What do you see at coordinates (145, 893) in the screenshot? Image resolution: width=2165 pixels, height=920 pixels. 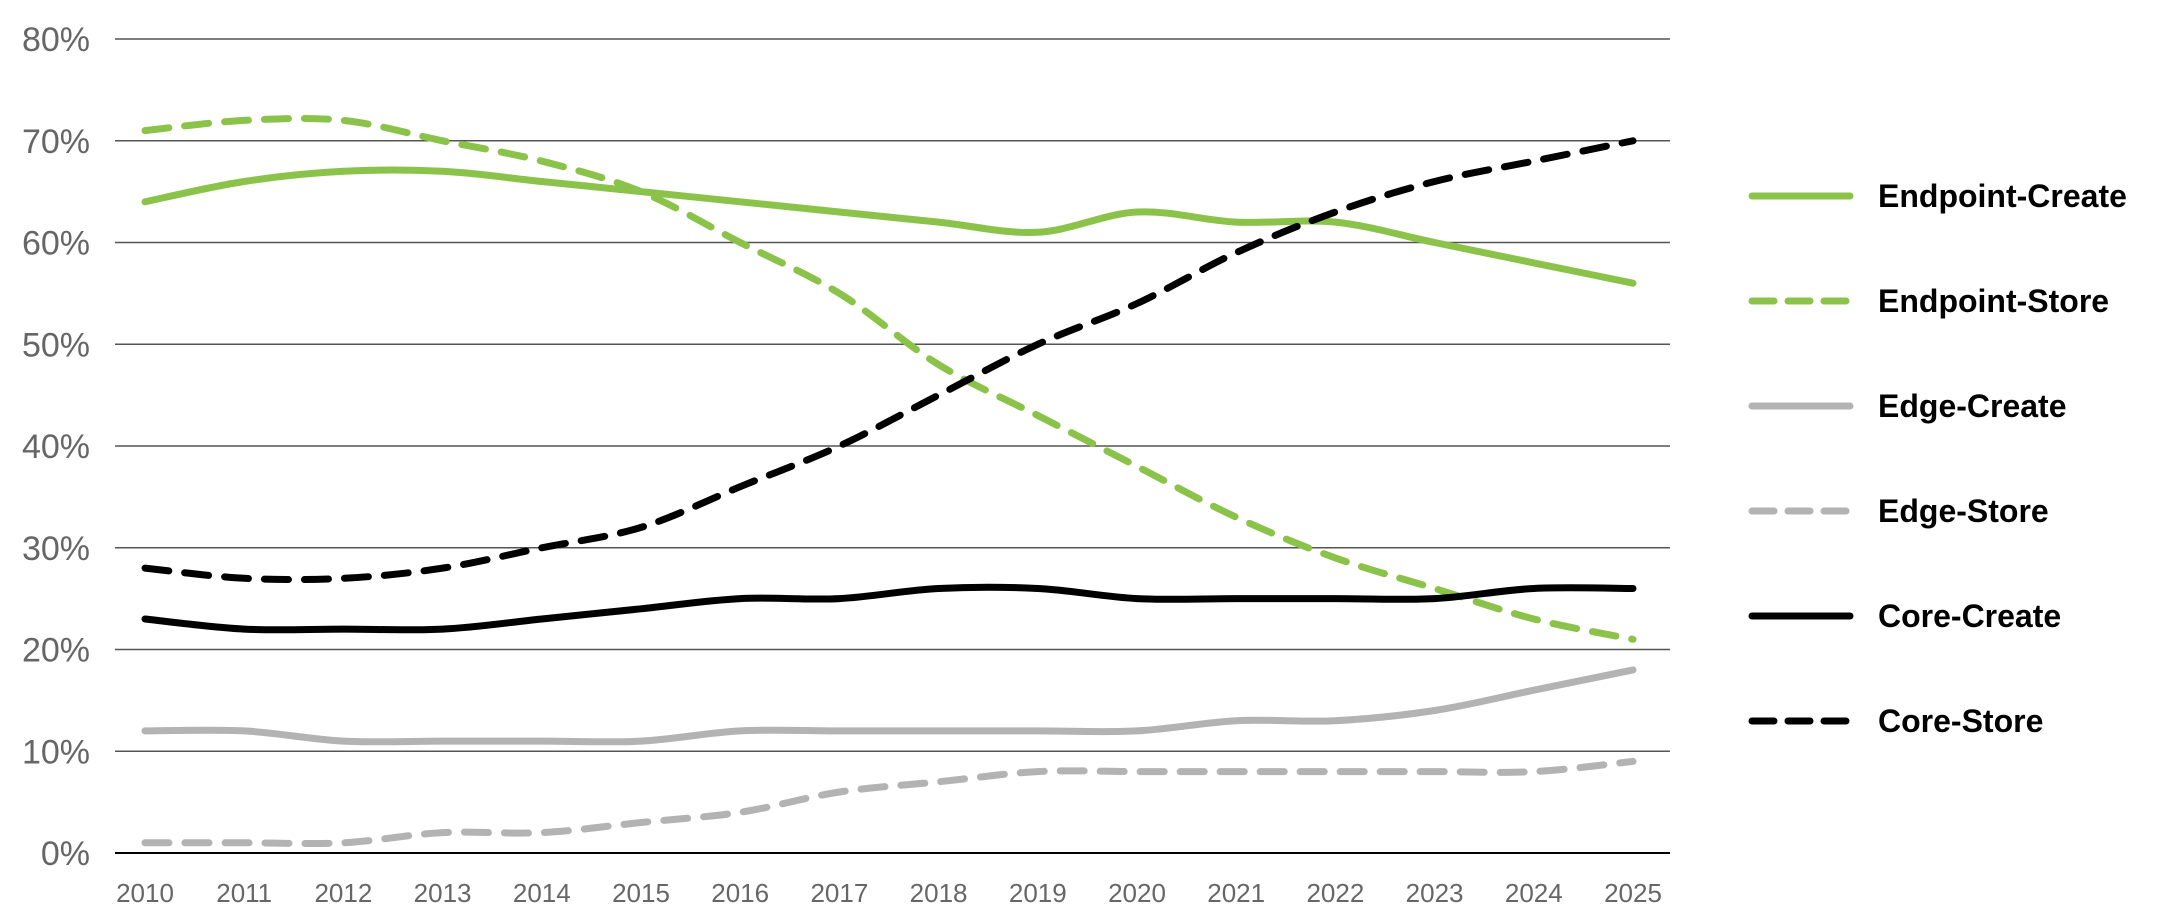 I see `x-tick-label: 2010` at bounding box center [145, 893].